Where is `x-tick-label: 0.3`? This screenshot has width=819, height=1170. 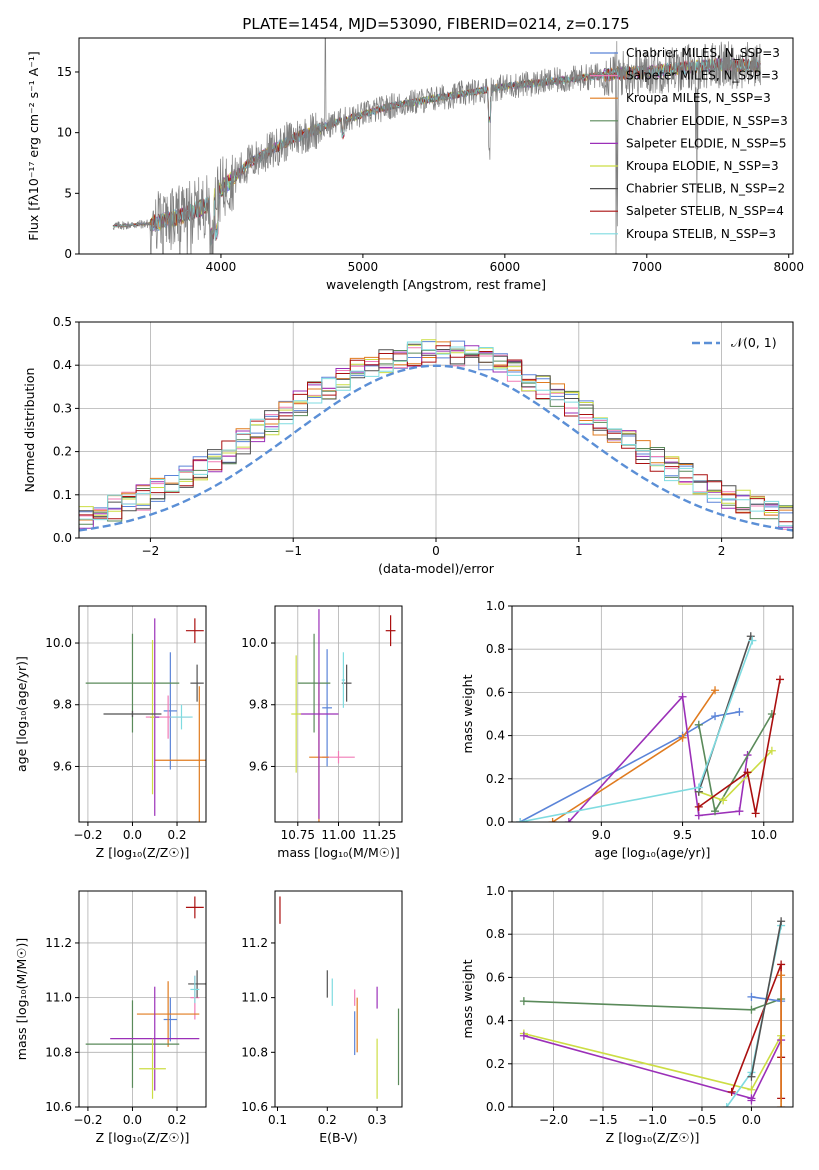
x-tick-label: 0.3 is located at coordinates (377, 1120).